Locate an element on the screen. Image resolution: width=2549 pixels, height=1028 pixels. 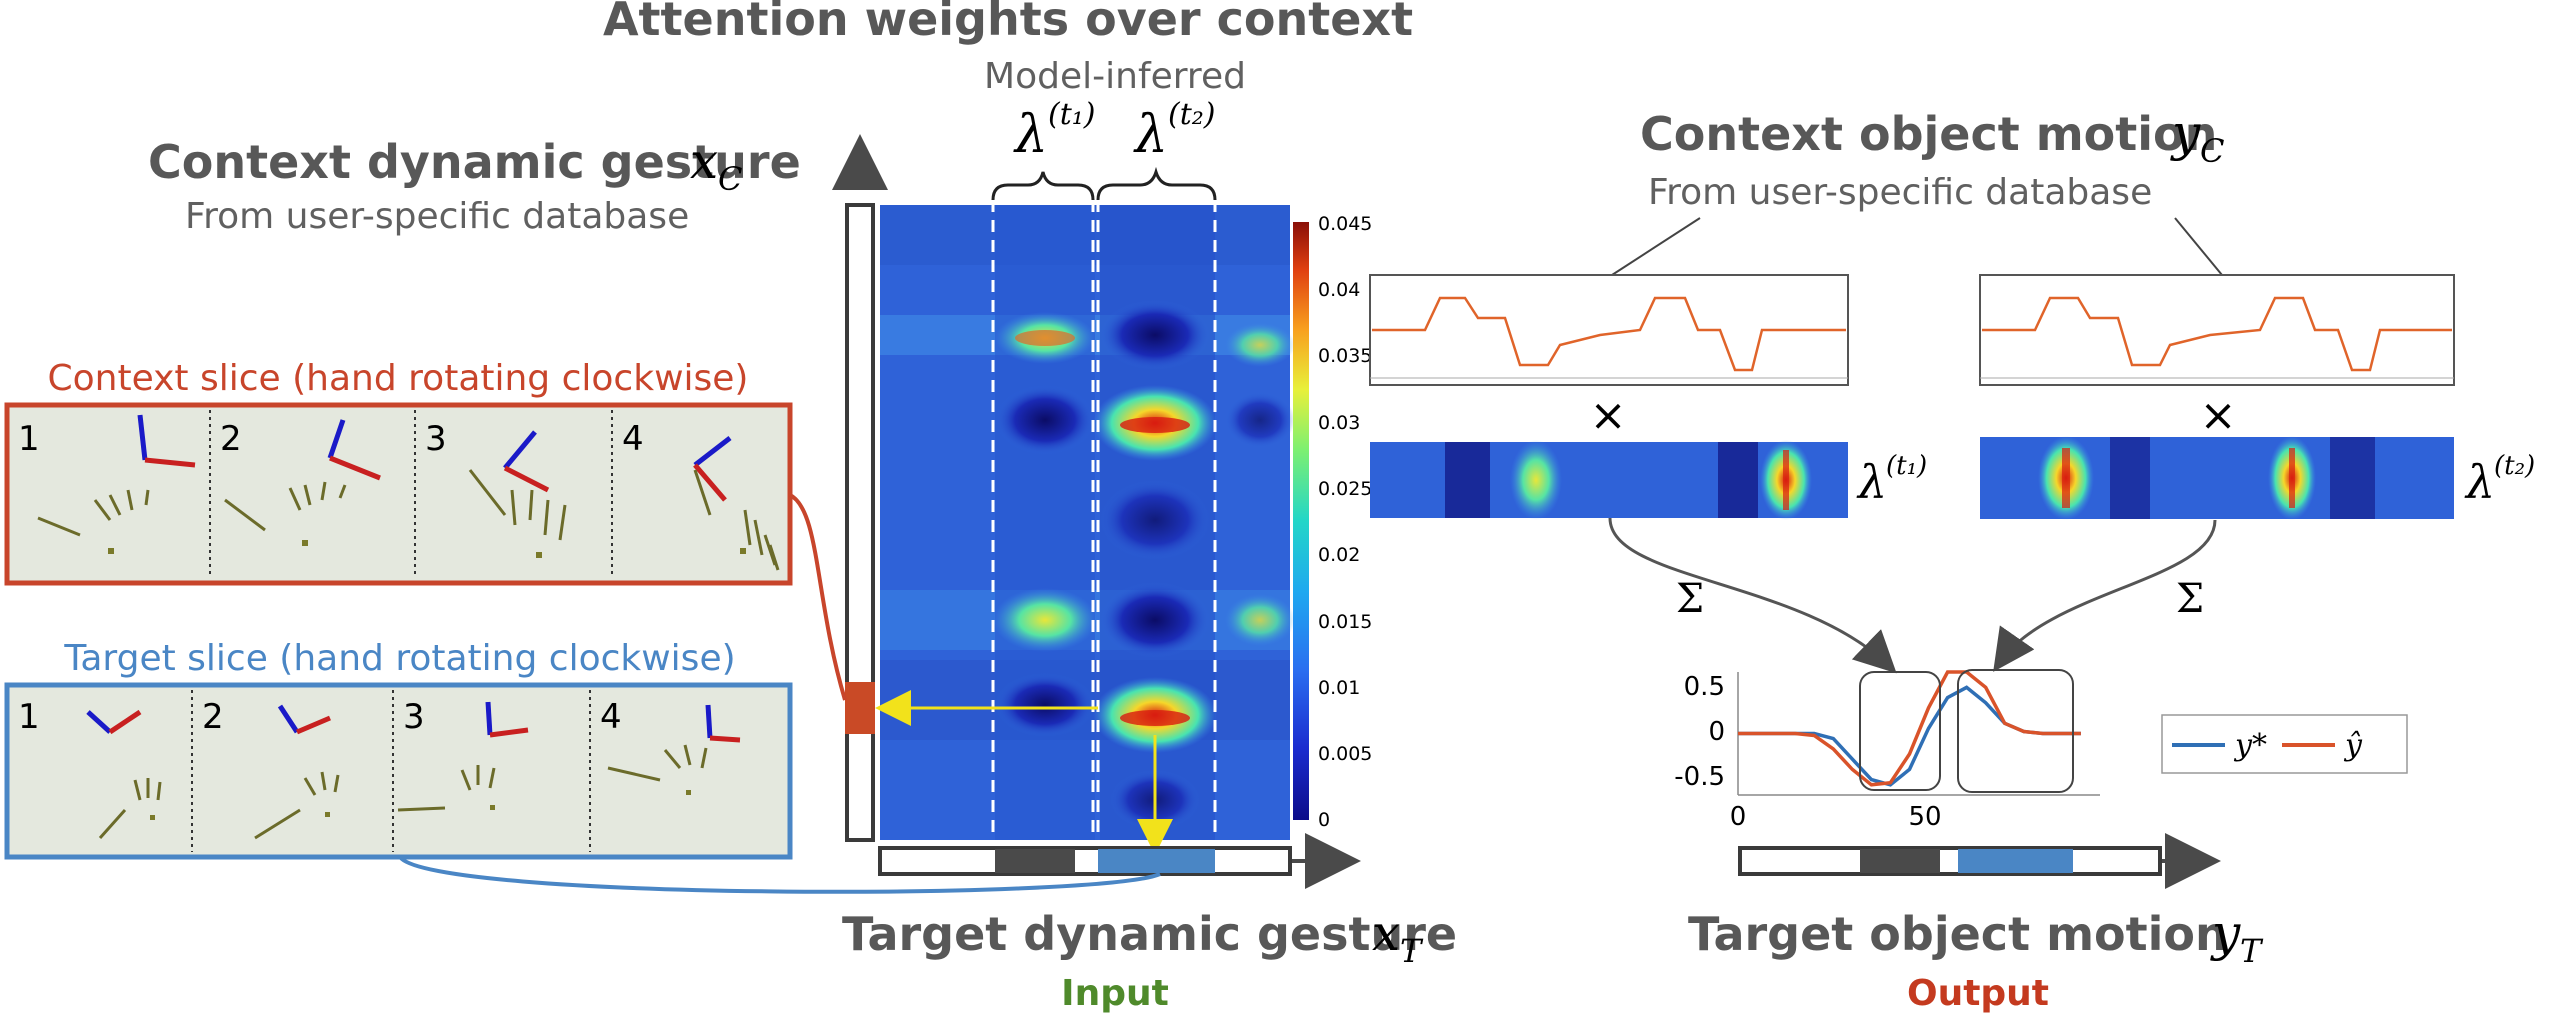
target-slice-panel: 1 2 3 4 is located at coordinates (398, 771).